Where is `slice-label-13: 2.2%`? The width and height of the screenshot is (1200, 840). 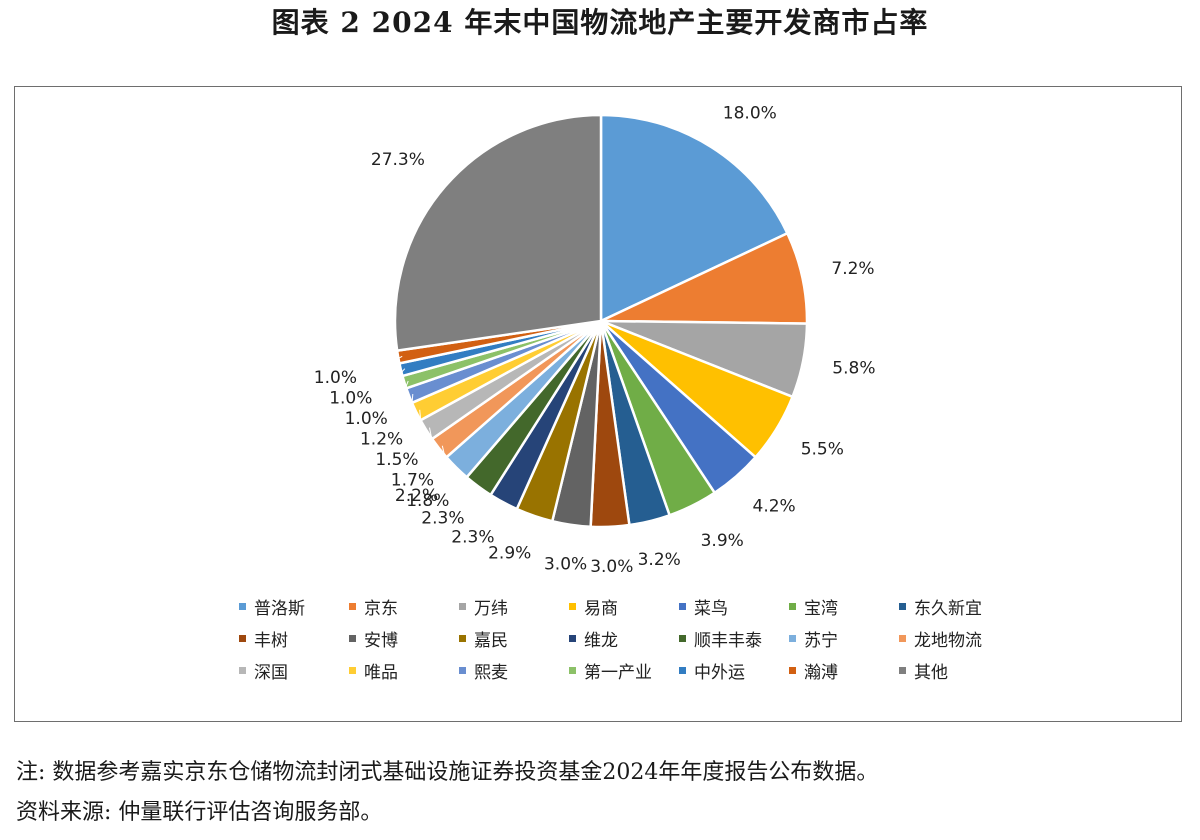 slice-label-13: 2.2% is located at coordinates (416, 496).